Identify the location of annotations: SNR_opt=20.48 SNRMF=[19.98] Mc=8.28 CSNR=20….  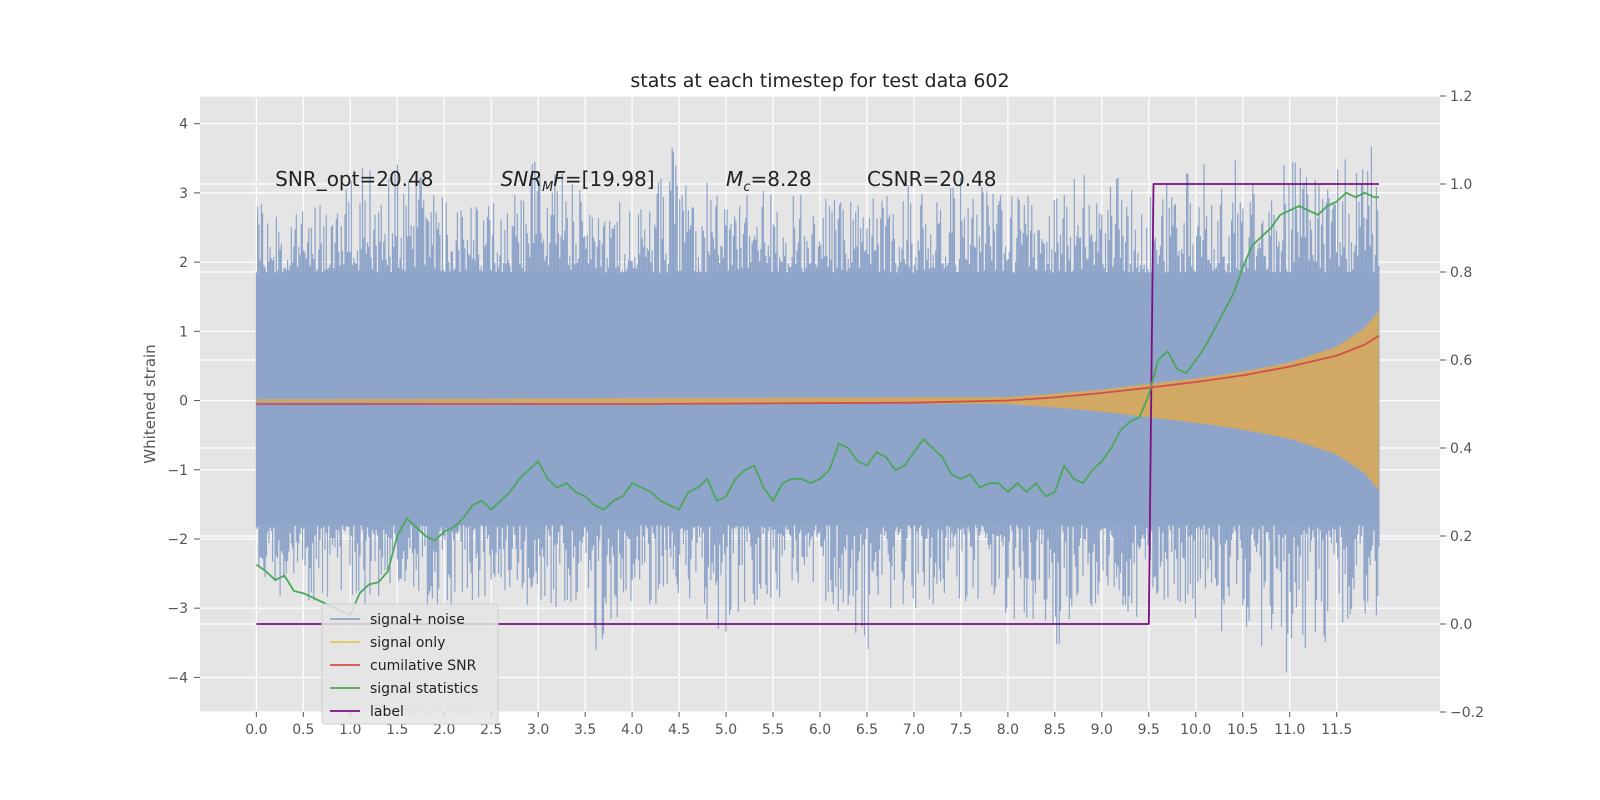
(635, 181).